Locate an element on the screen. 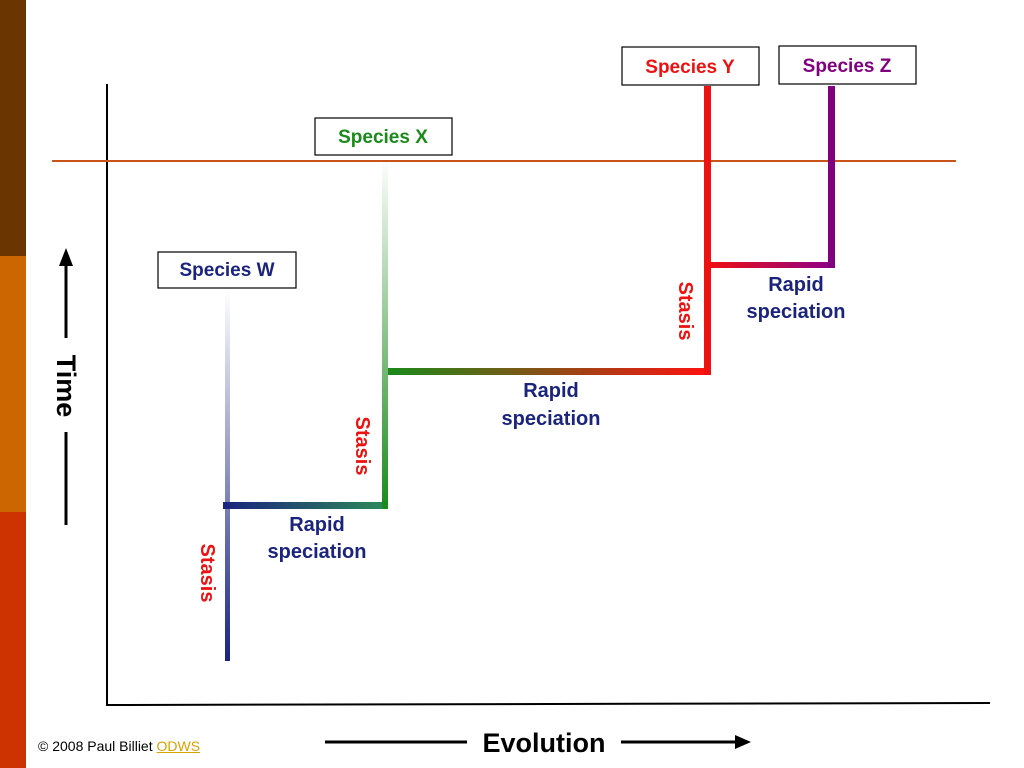  speciation-x-to-y-branch is located at coordinates (549, 371).